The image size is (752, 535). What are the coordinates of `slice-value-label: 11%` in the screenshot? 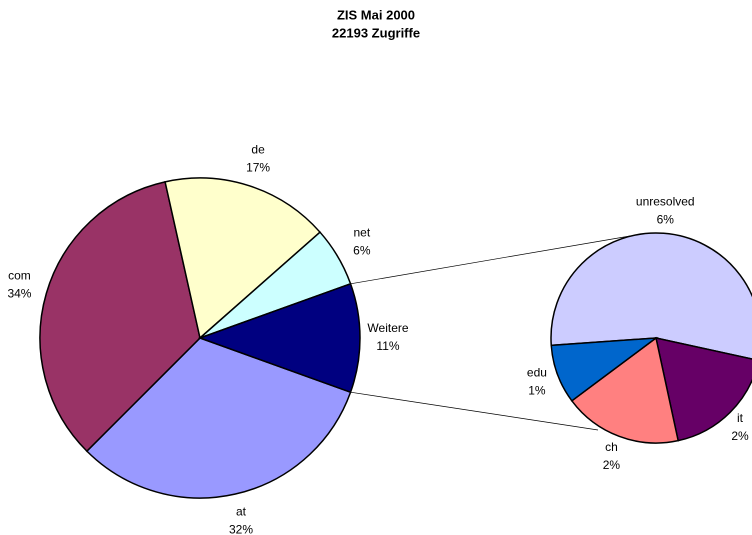 It's located at (387, 346).